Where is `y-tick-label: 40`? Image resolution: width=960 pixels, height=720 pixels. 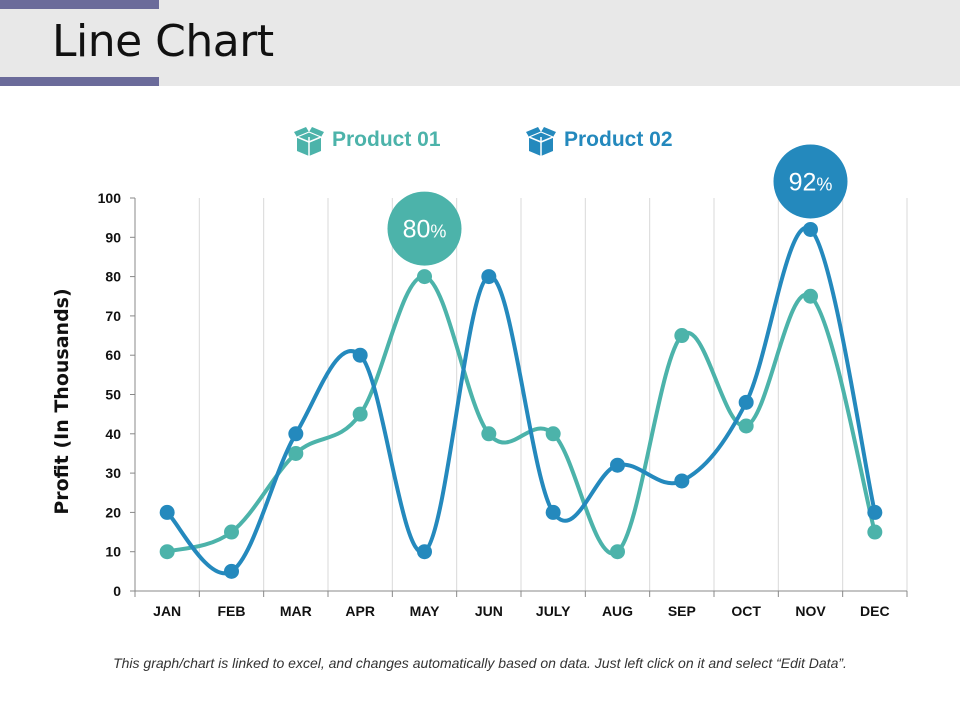 y-tick-label: 40 is located at coordinates (113, 434).